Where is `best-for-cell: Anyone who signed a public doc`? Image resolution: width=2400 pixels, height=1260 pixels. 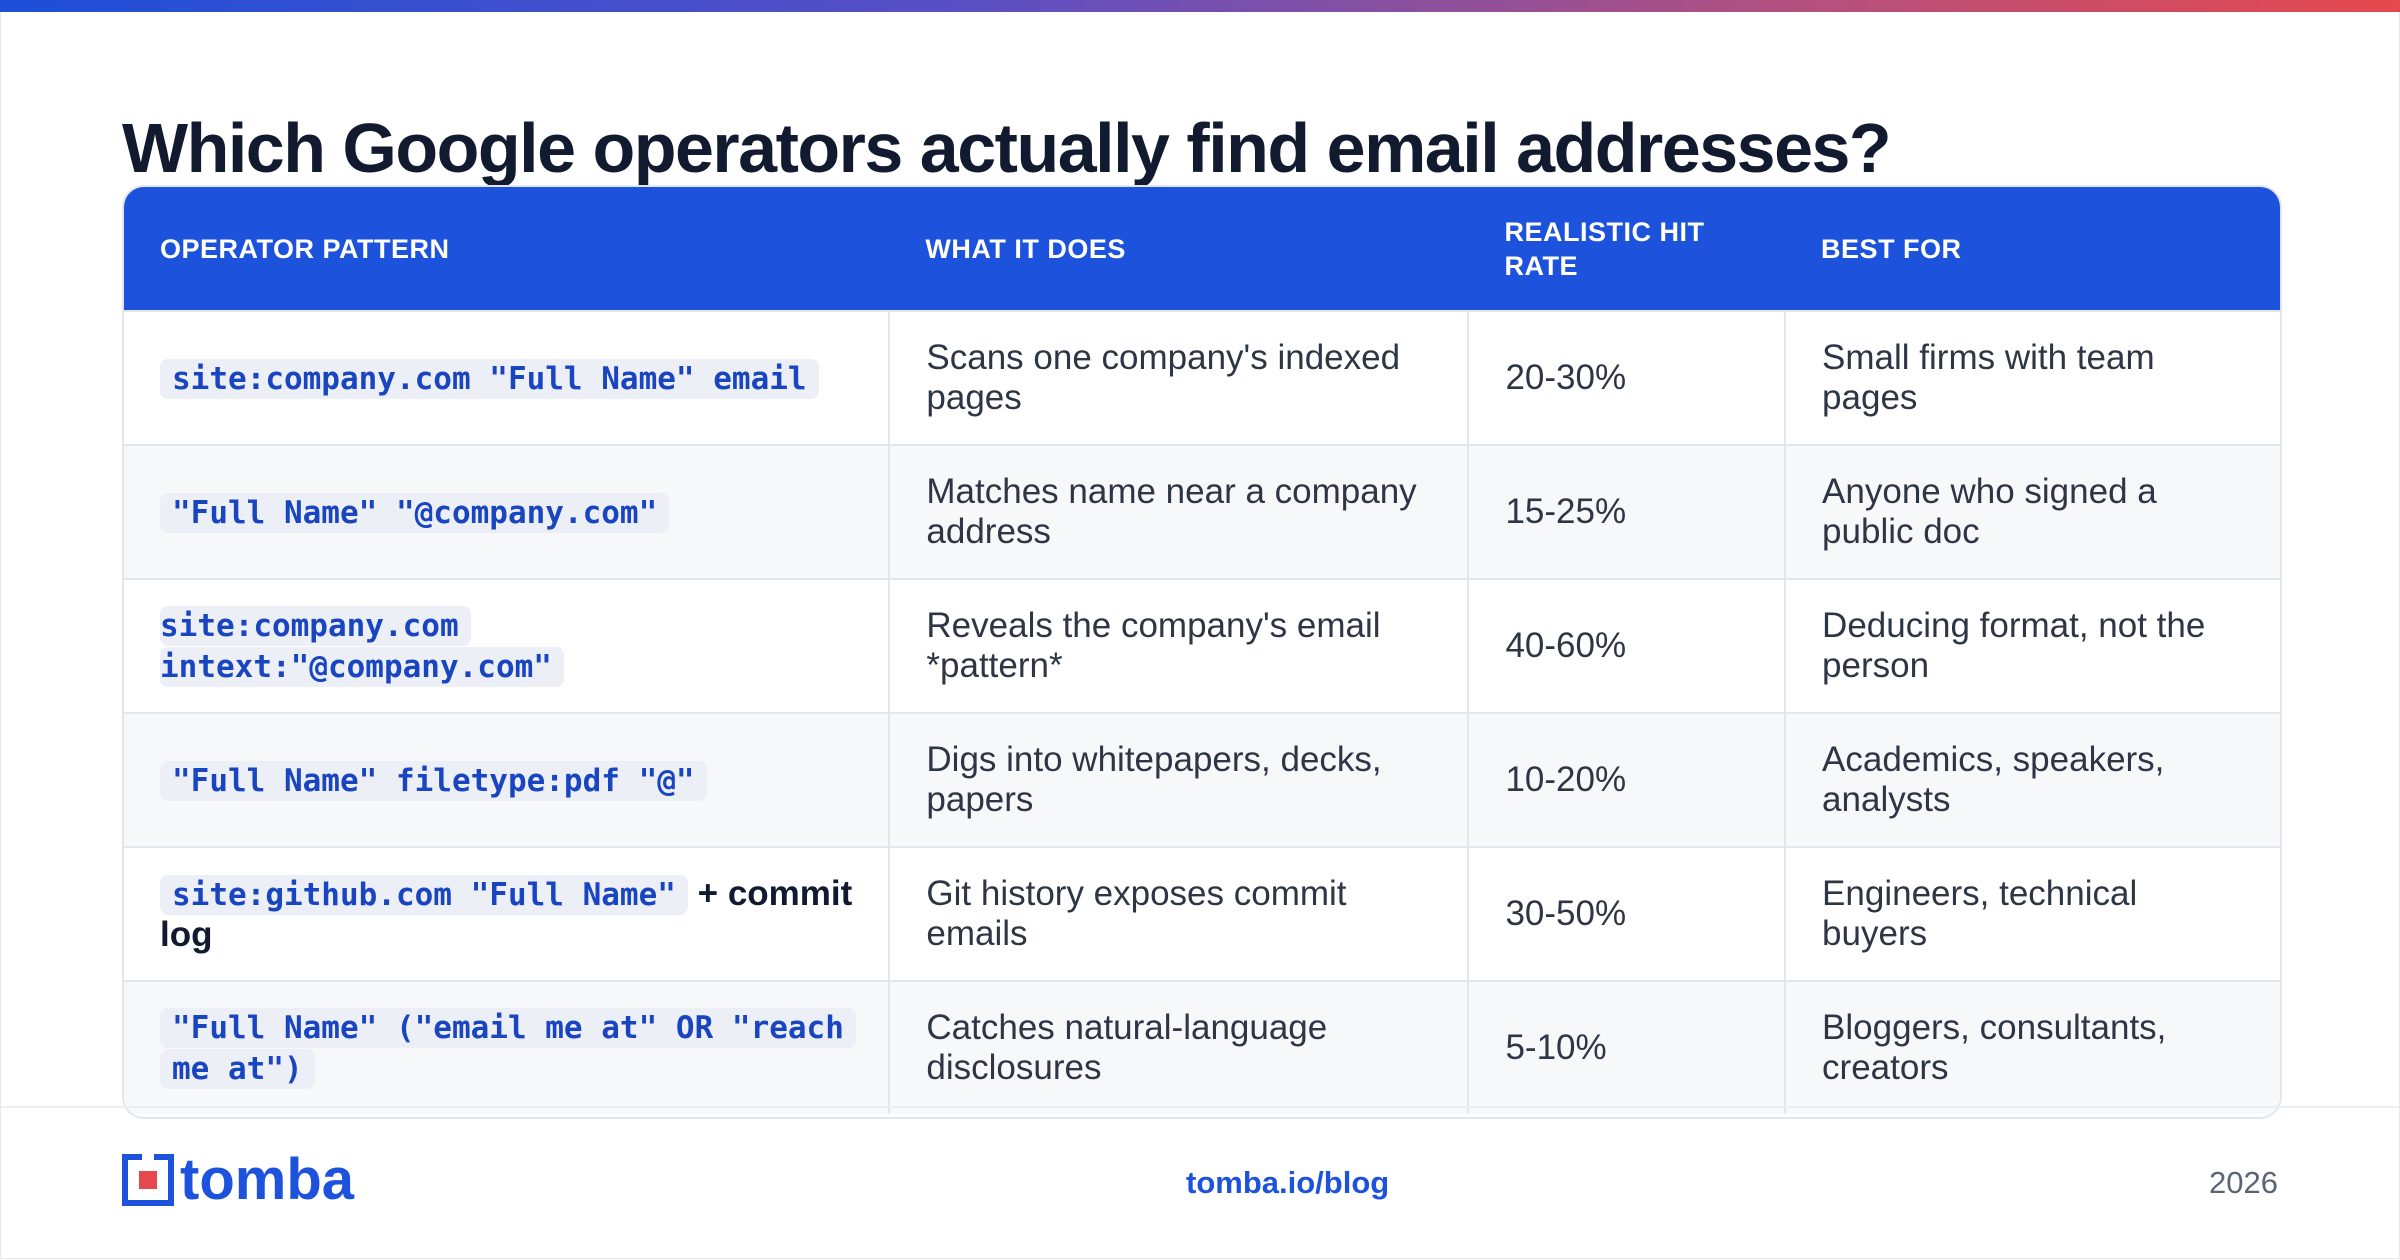
best-for-cell: Anyone who signed a public doc is located at coordinates (2032, 511).